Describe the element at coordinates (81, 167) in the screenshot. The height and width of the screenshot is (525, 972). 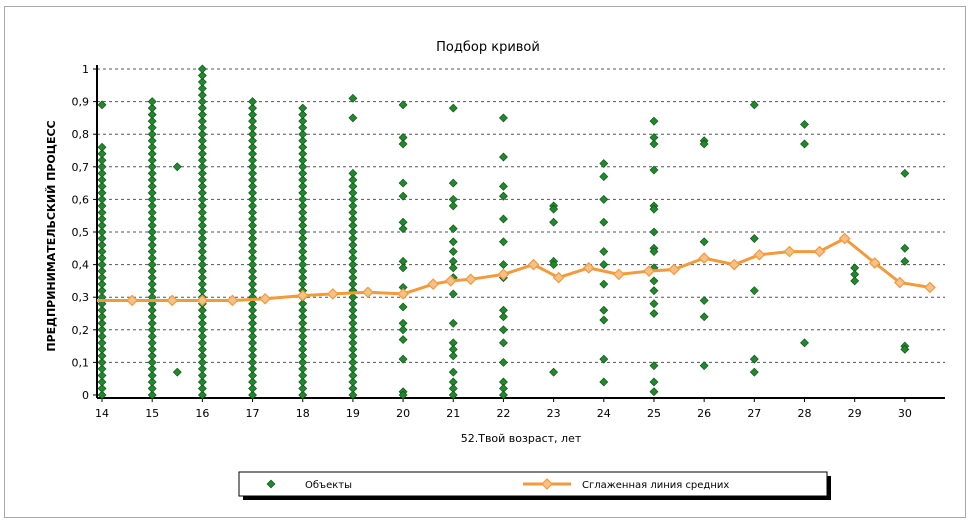
I see `y-tick-label: 0,7` at that location.